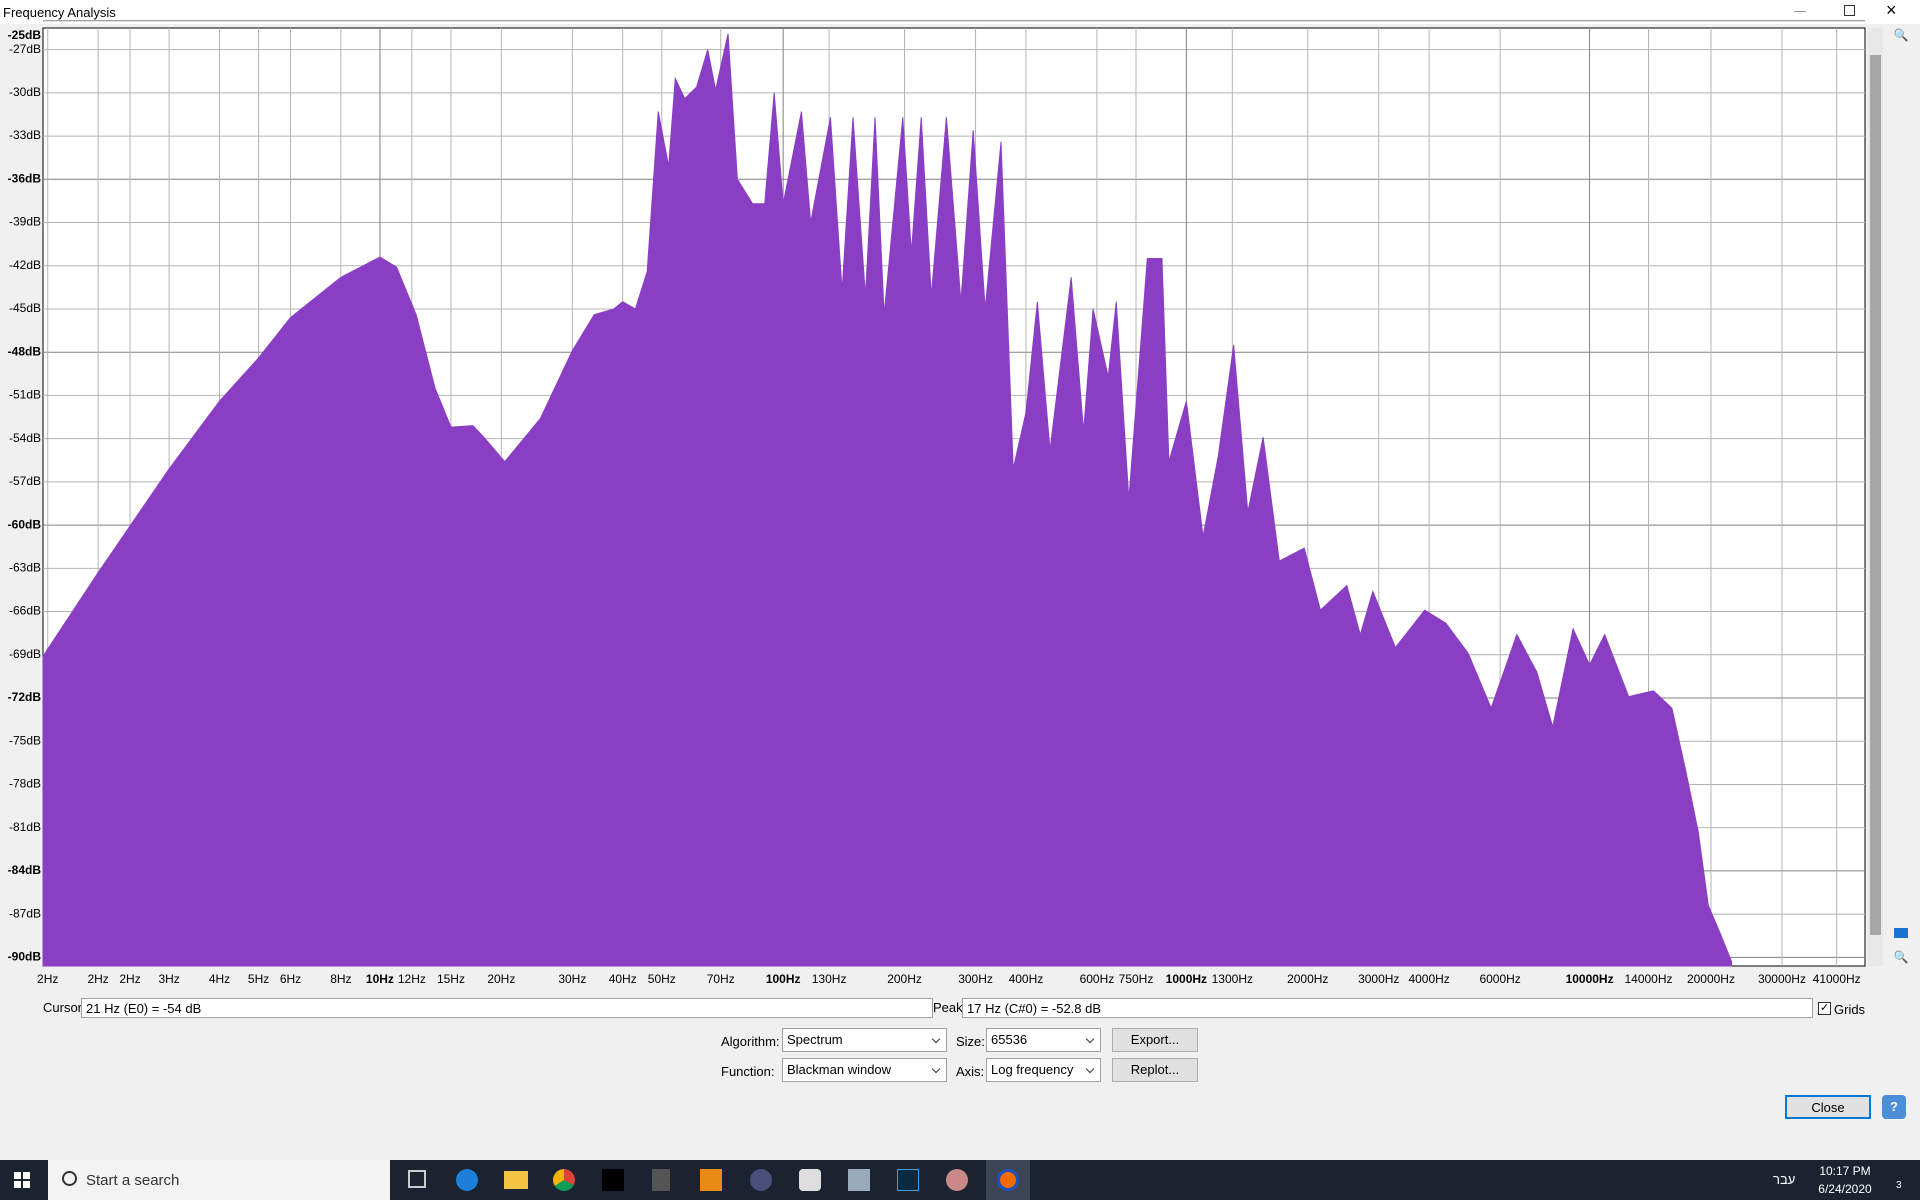 This screenshot has height=1200, width=1920. I want to click on x-tick-label: 600Hz, so click(1097, 979).